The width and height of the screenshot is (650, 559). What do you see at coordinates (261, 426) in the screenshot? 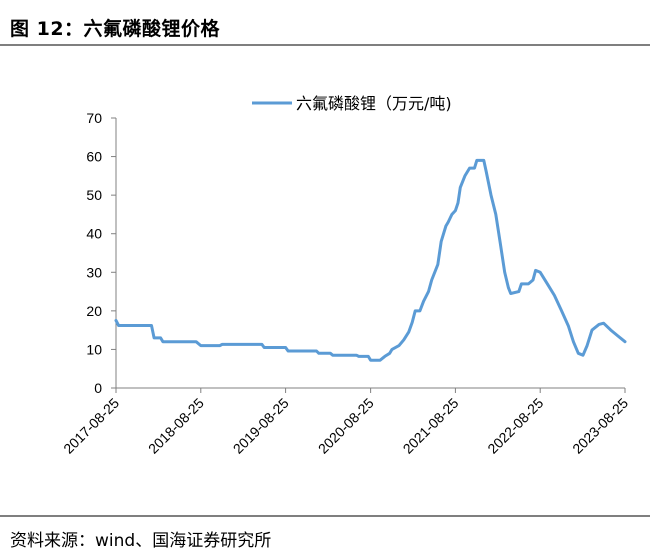
I see `x-tick-label: 2019-08-25` at bounding box center [261, 426].